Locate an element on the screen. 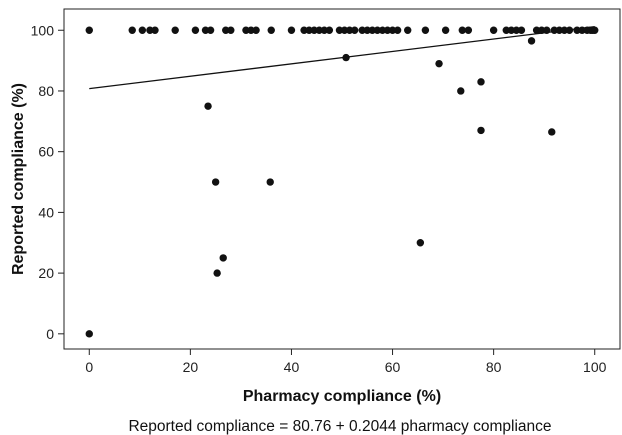  x-axis-title: Pharmacy compliance (%) is located at coordinates (342, 396).